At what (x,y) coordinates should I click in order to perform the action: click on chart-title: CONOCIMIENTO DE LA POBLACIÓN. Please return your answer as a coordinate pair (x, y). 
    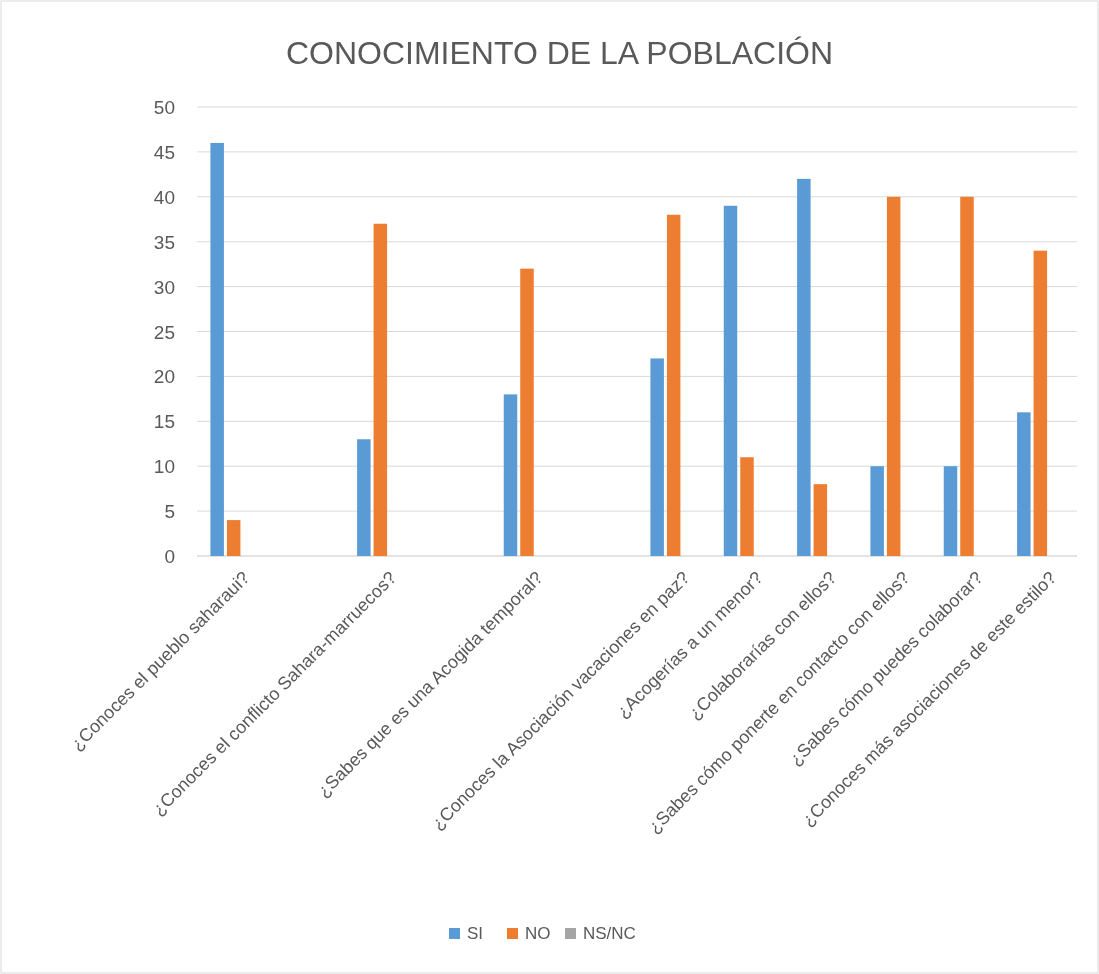
    Looking at the image, I should click on (559, 53).